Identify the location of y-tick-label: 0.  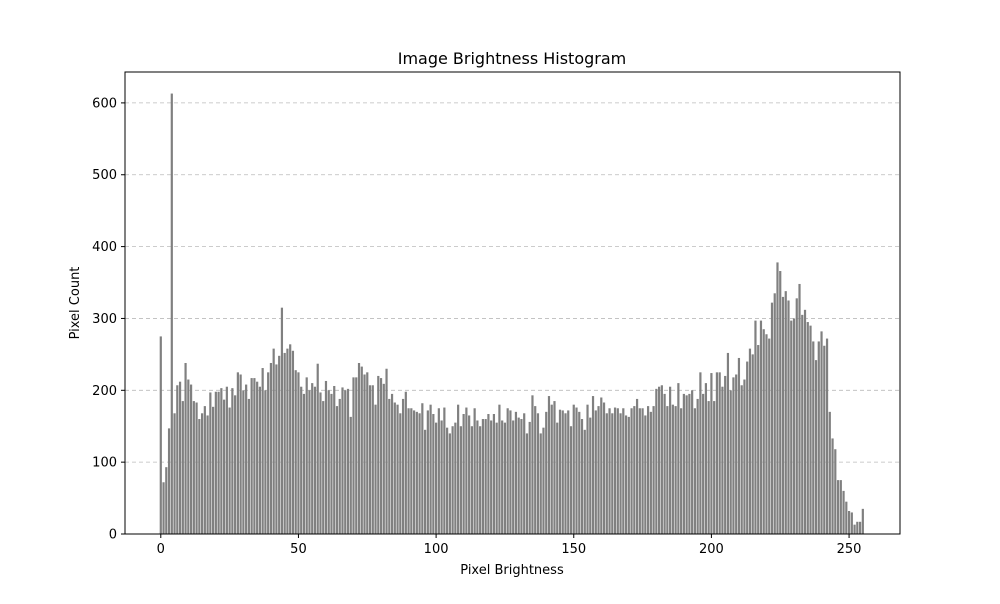
(113, 535).